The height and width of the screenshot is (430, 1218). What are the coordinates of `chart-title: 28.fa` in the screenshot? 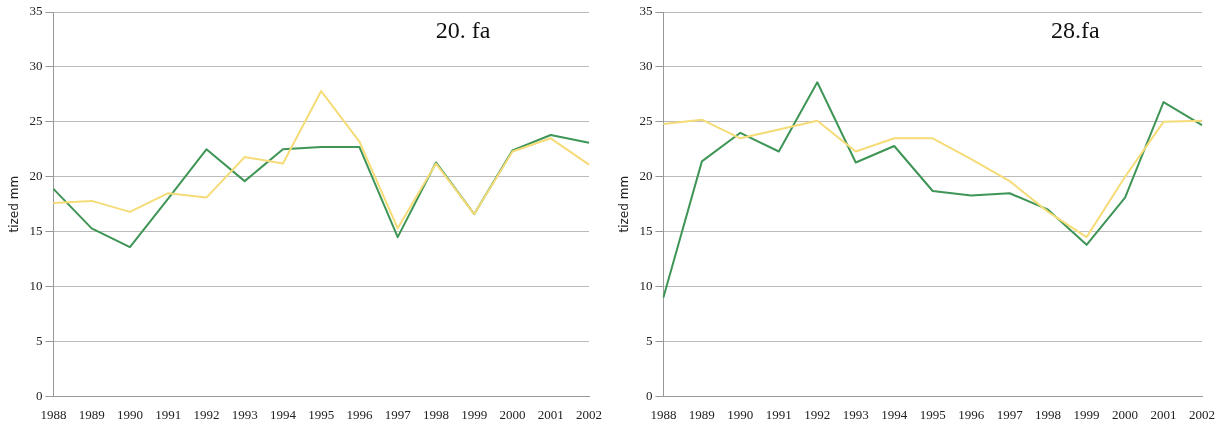 It's located at (1076, 30).